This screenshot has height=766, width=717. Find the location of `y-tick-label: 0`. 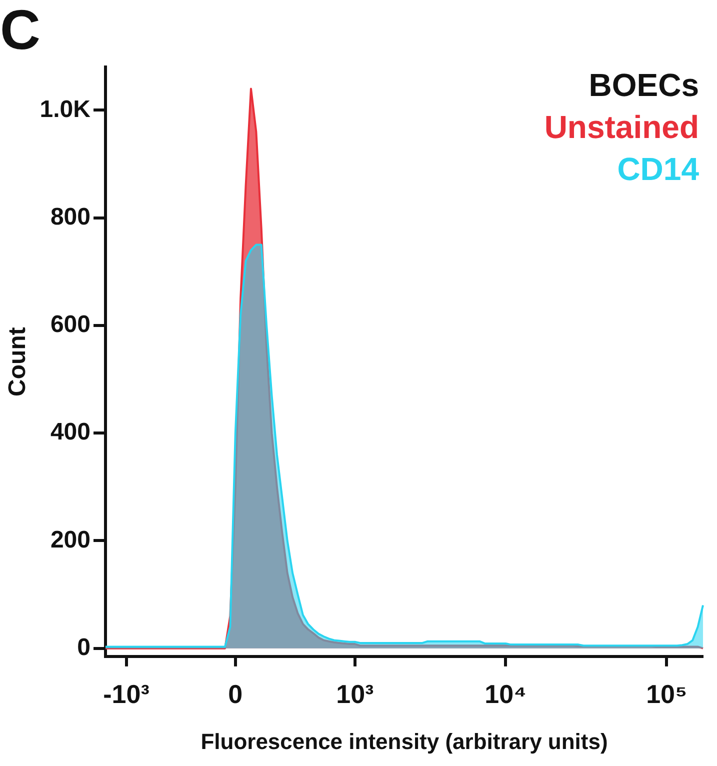

y-tick-label: 0 is located at coordinates (83, 647).